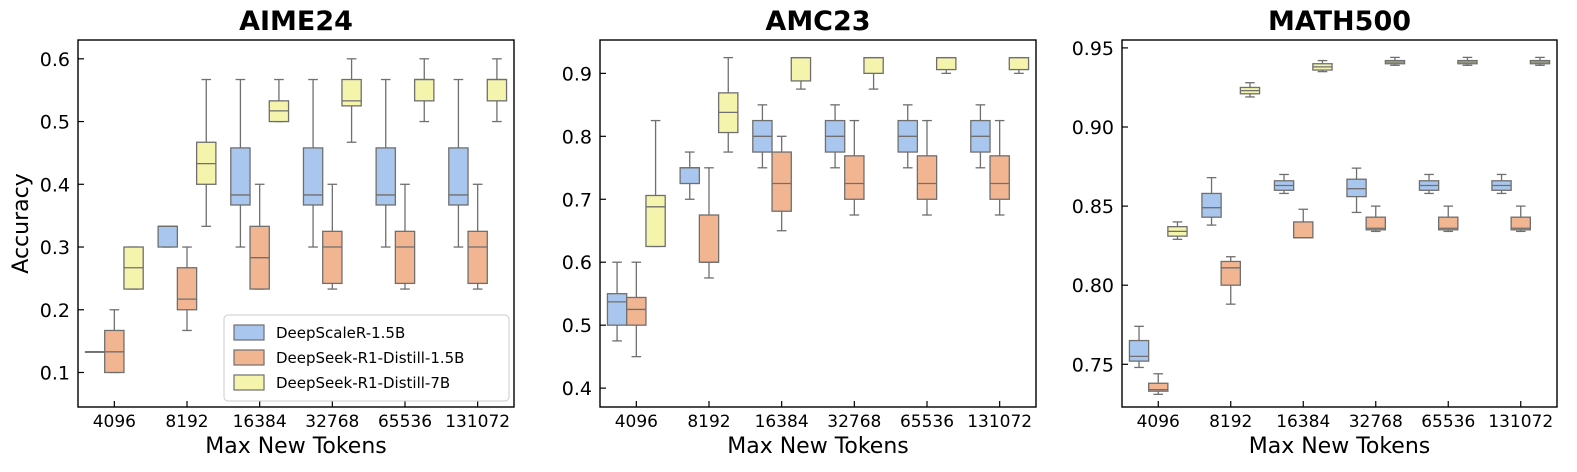 Image resolution: width=1577 pixels, height=472 pixels. What do you see at coordinates (477, 422) in the screenshot?
I see `xtick-label: 131072` at bounding box center [477, 422].